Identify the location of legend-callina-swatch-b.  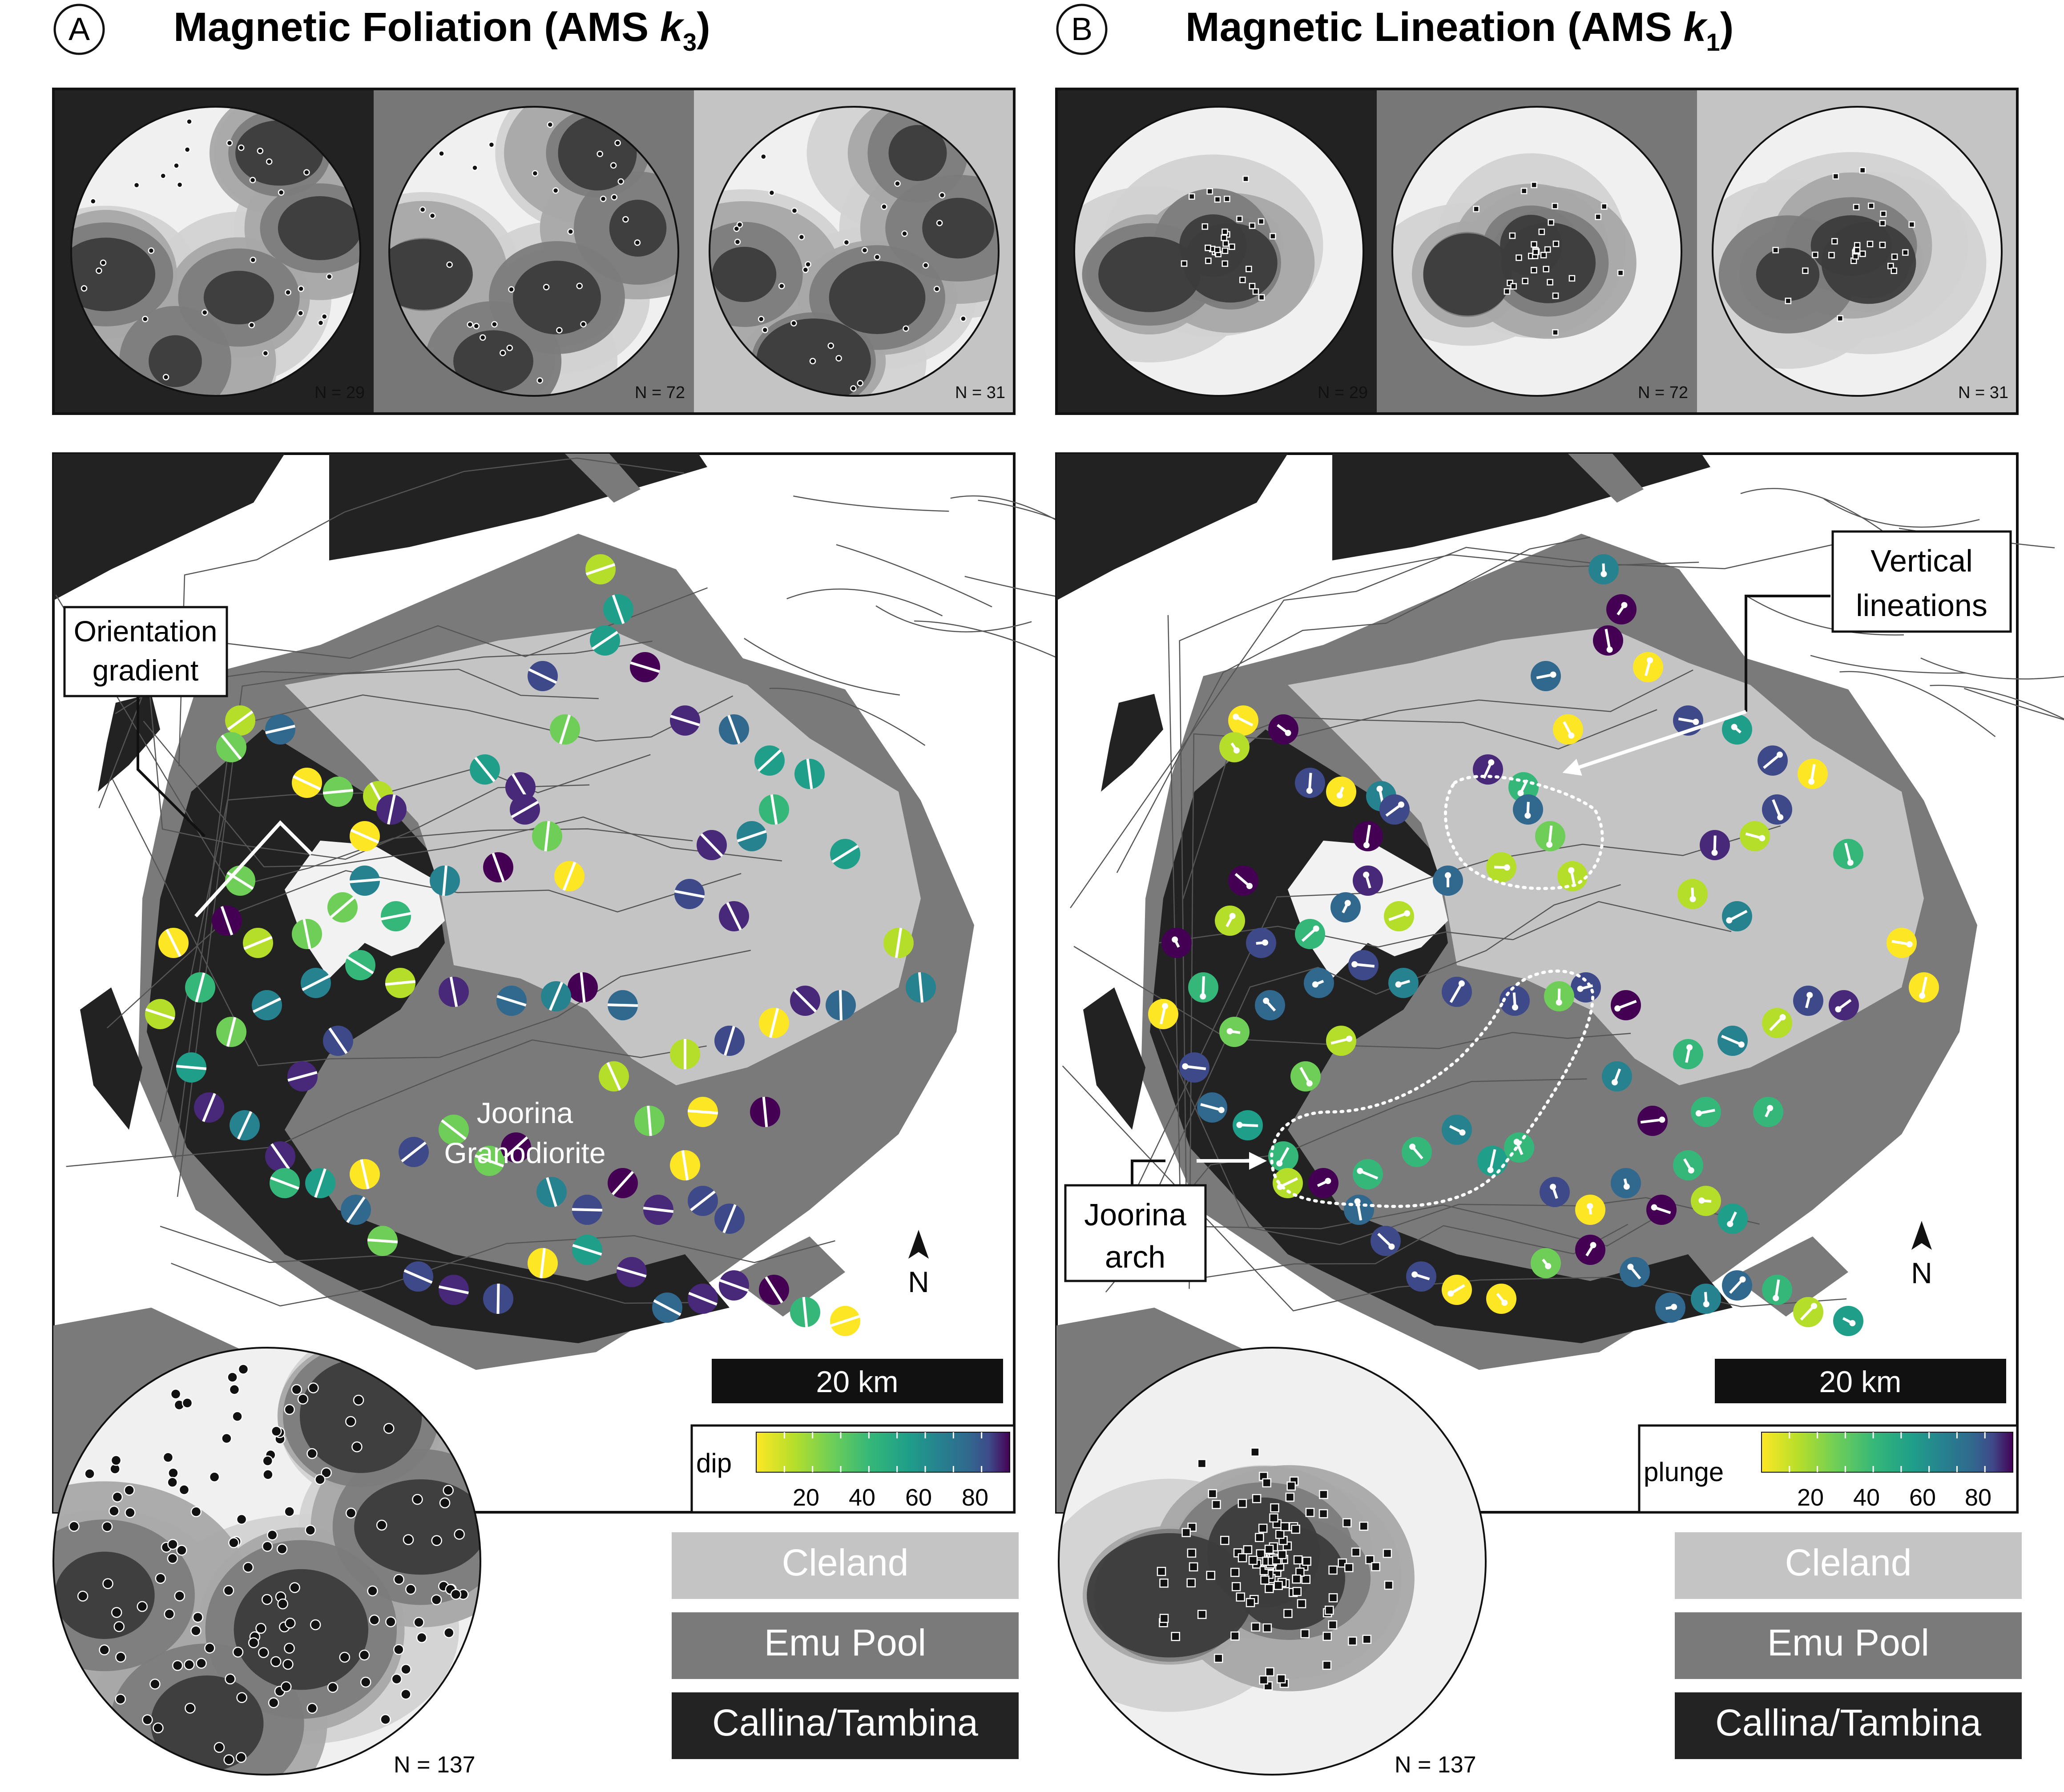
(1849, 1725).